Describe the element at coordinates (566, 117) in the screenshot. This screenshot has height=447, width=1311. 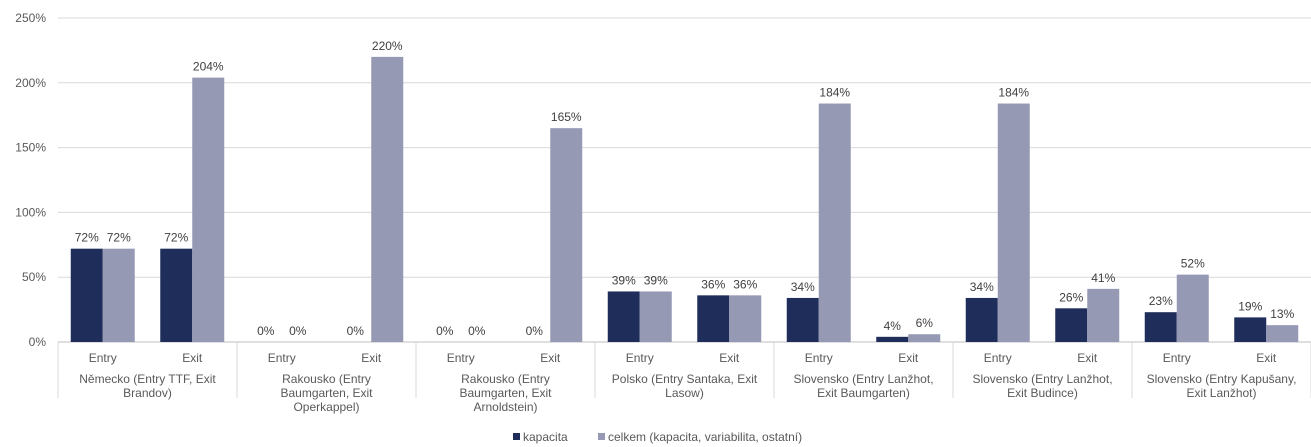
I see `data-label: 165%` at that location.